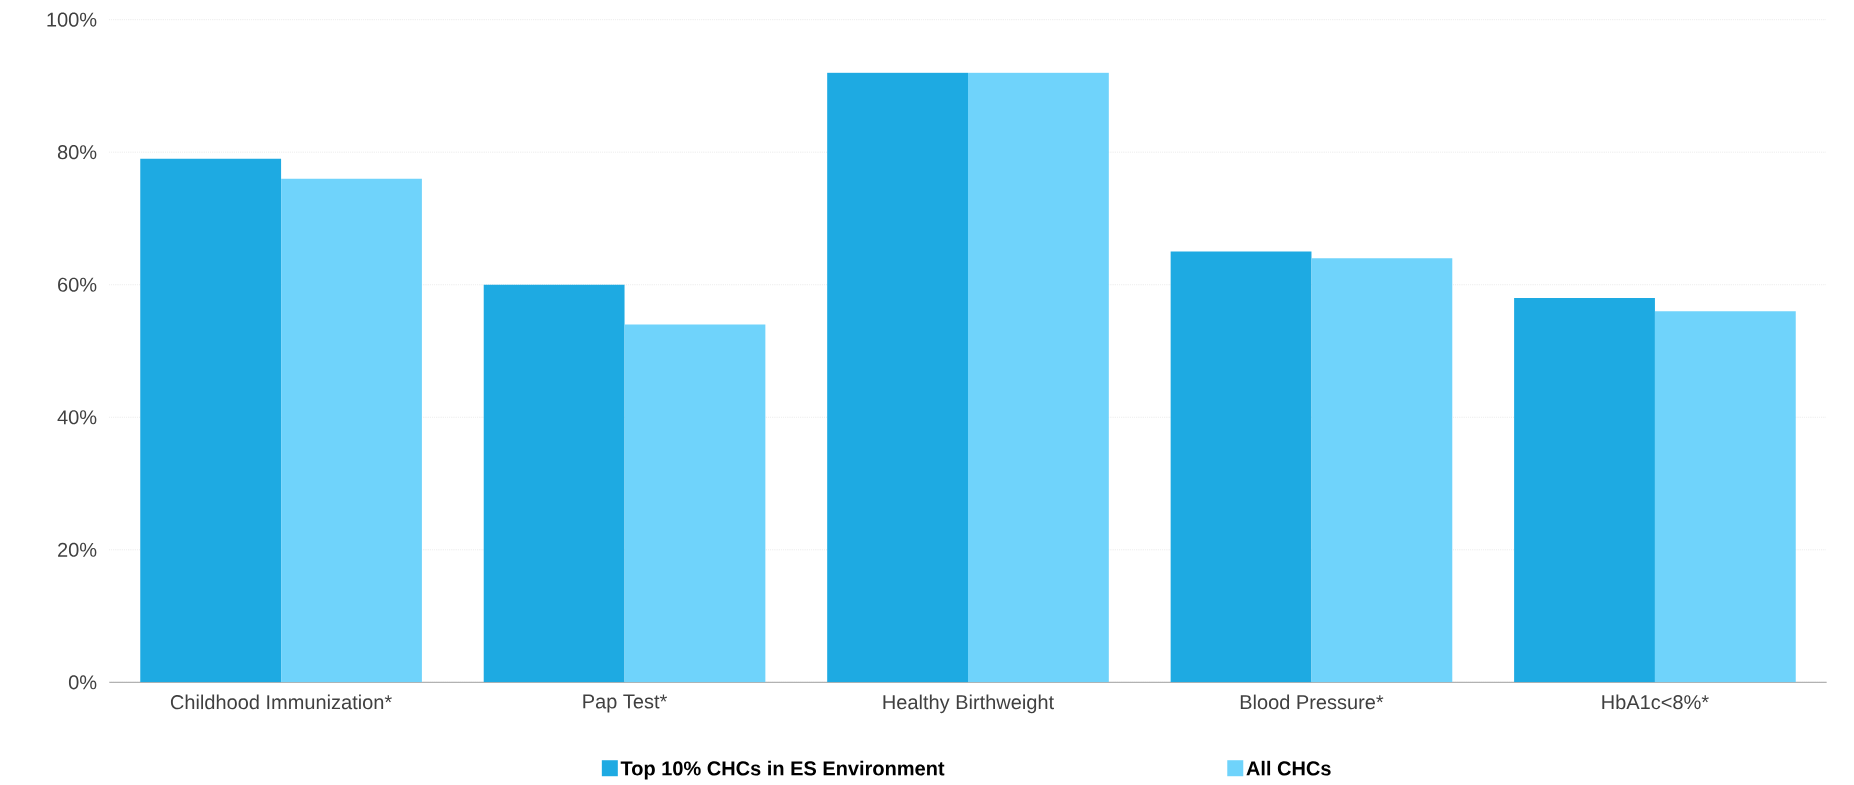 The height and width of the screenshot is (785, 1854). What do you see at coordinates (968, 704) in the screenshot?
I see `x-tick-label: Healthy Birthweight` at bounding box center [968, 704].